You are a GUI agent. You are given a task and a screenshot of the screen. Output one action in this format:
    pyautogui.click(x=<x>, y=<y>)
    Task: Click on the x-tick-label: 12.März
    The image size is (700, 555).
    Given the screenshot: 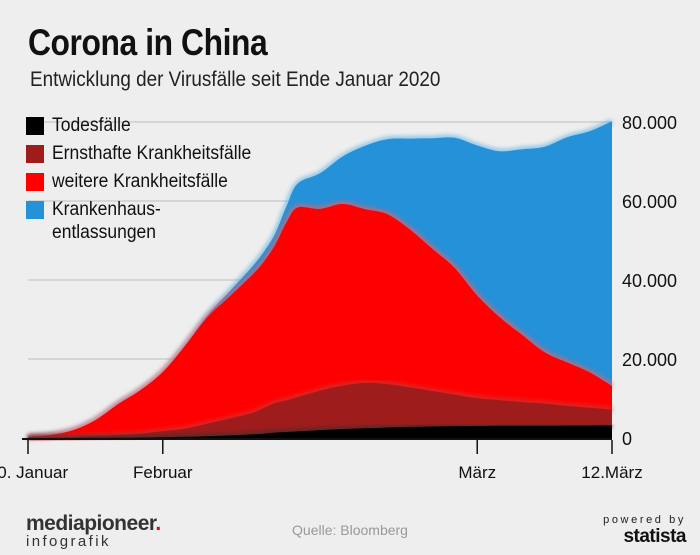 What is the action you would take?
    pyautogui.click(x=611, y=472)
    